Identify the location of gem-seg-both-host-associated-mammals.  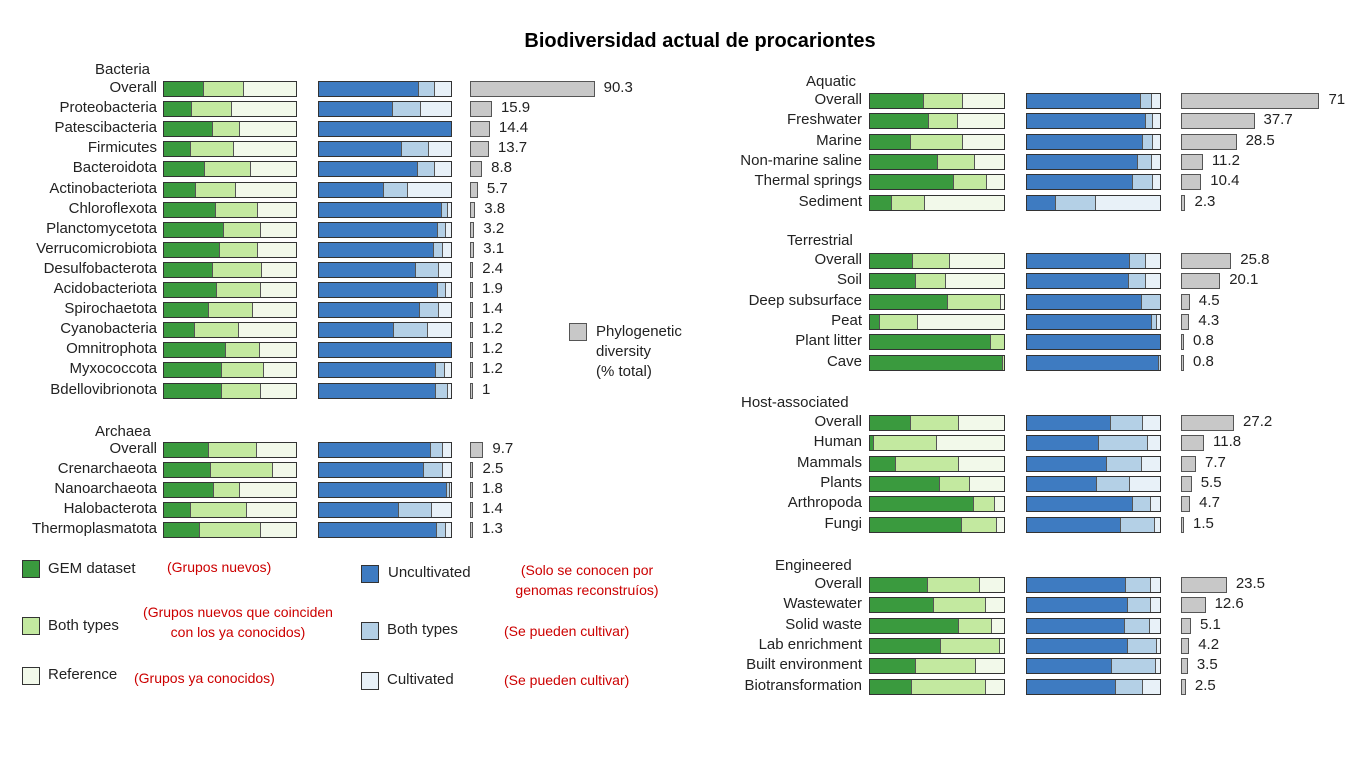
(927, 464).